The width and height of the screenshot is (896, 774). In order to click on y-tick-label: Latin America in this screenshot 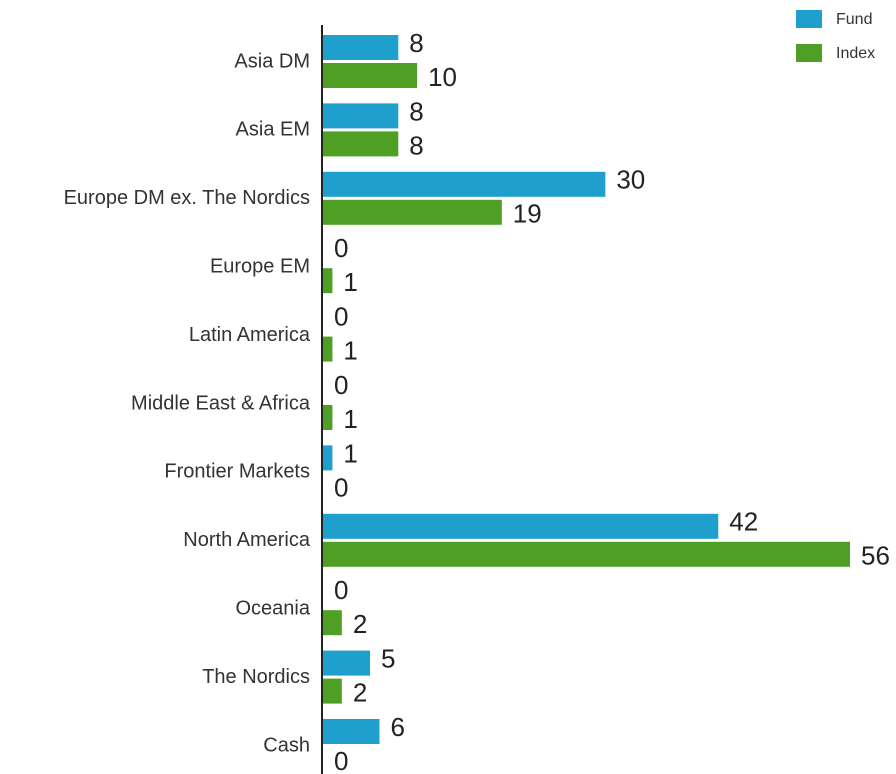, I will do `click(250, 335)`.